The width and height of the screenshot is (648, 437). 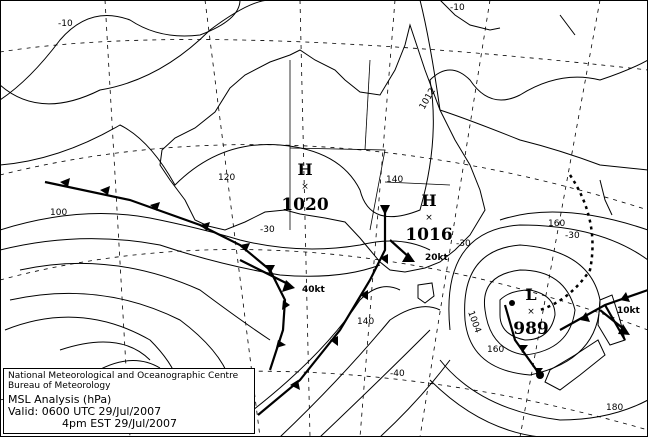 What do you see at coordinates (60, 399) in the screenshot?
I see `chart-title: MSL Analysis (hPa)` at bounding box center [60, 399].